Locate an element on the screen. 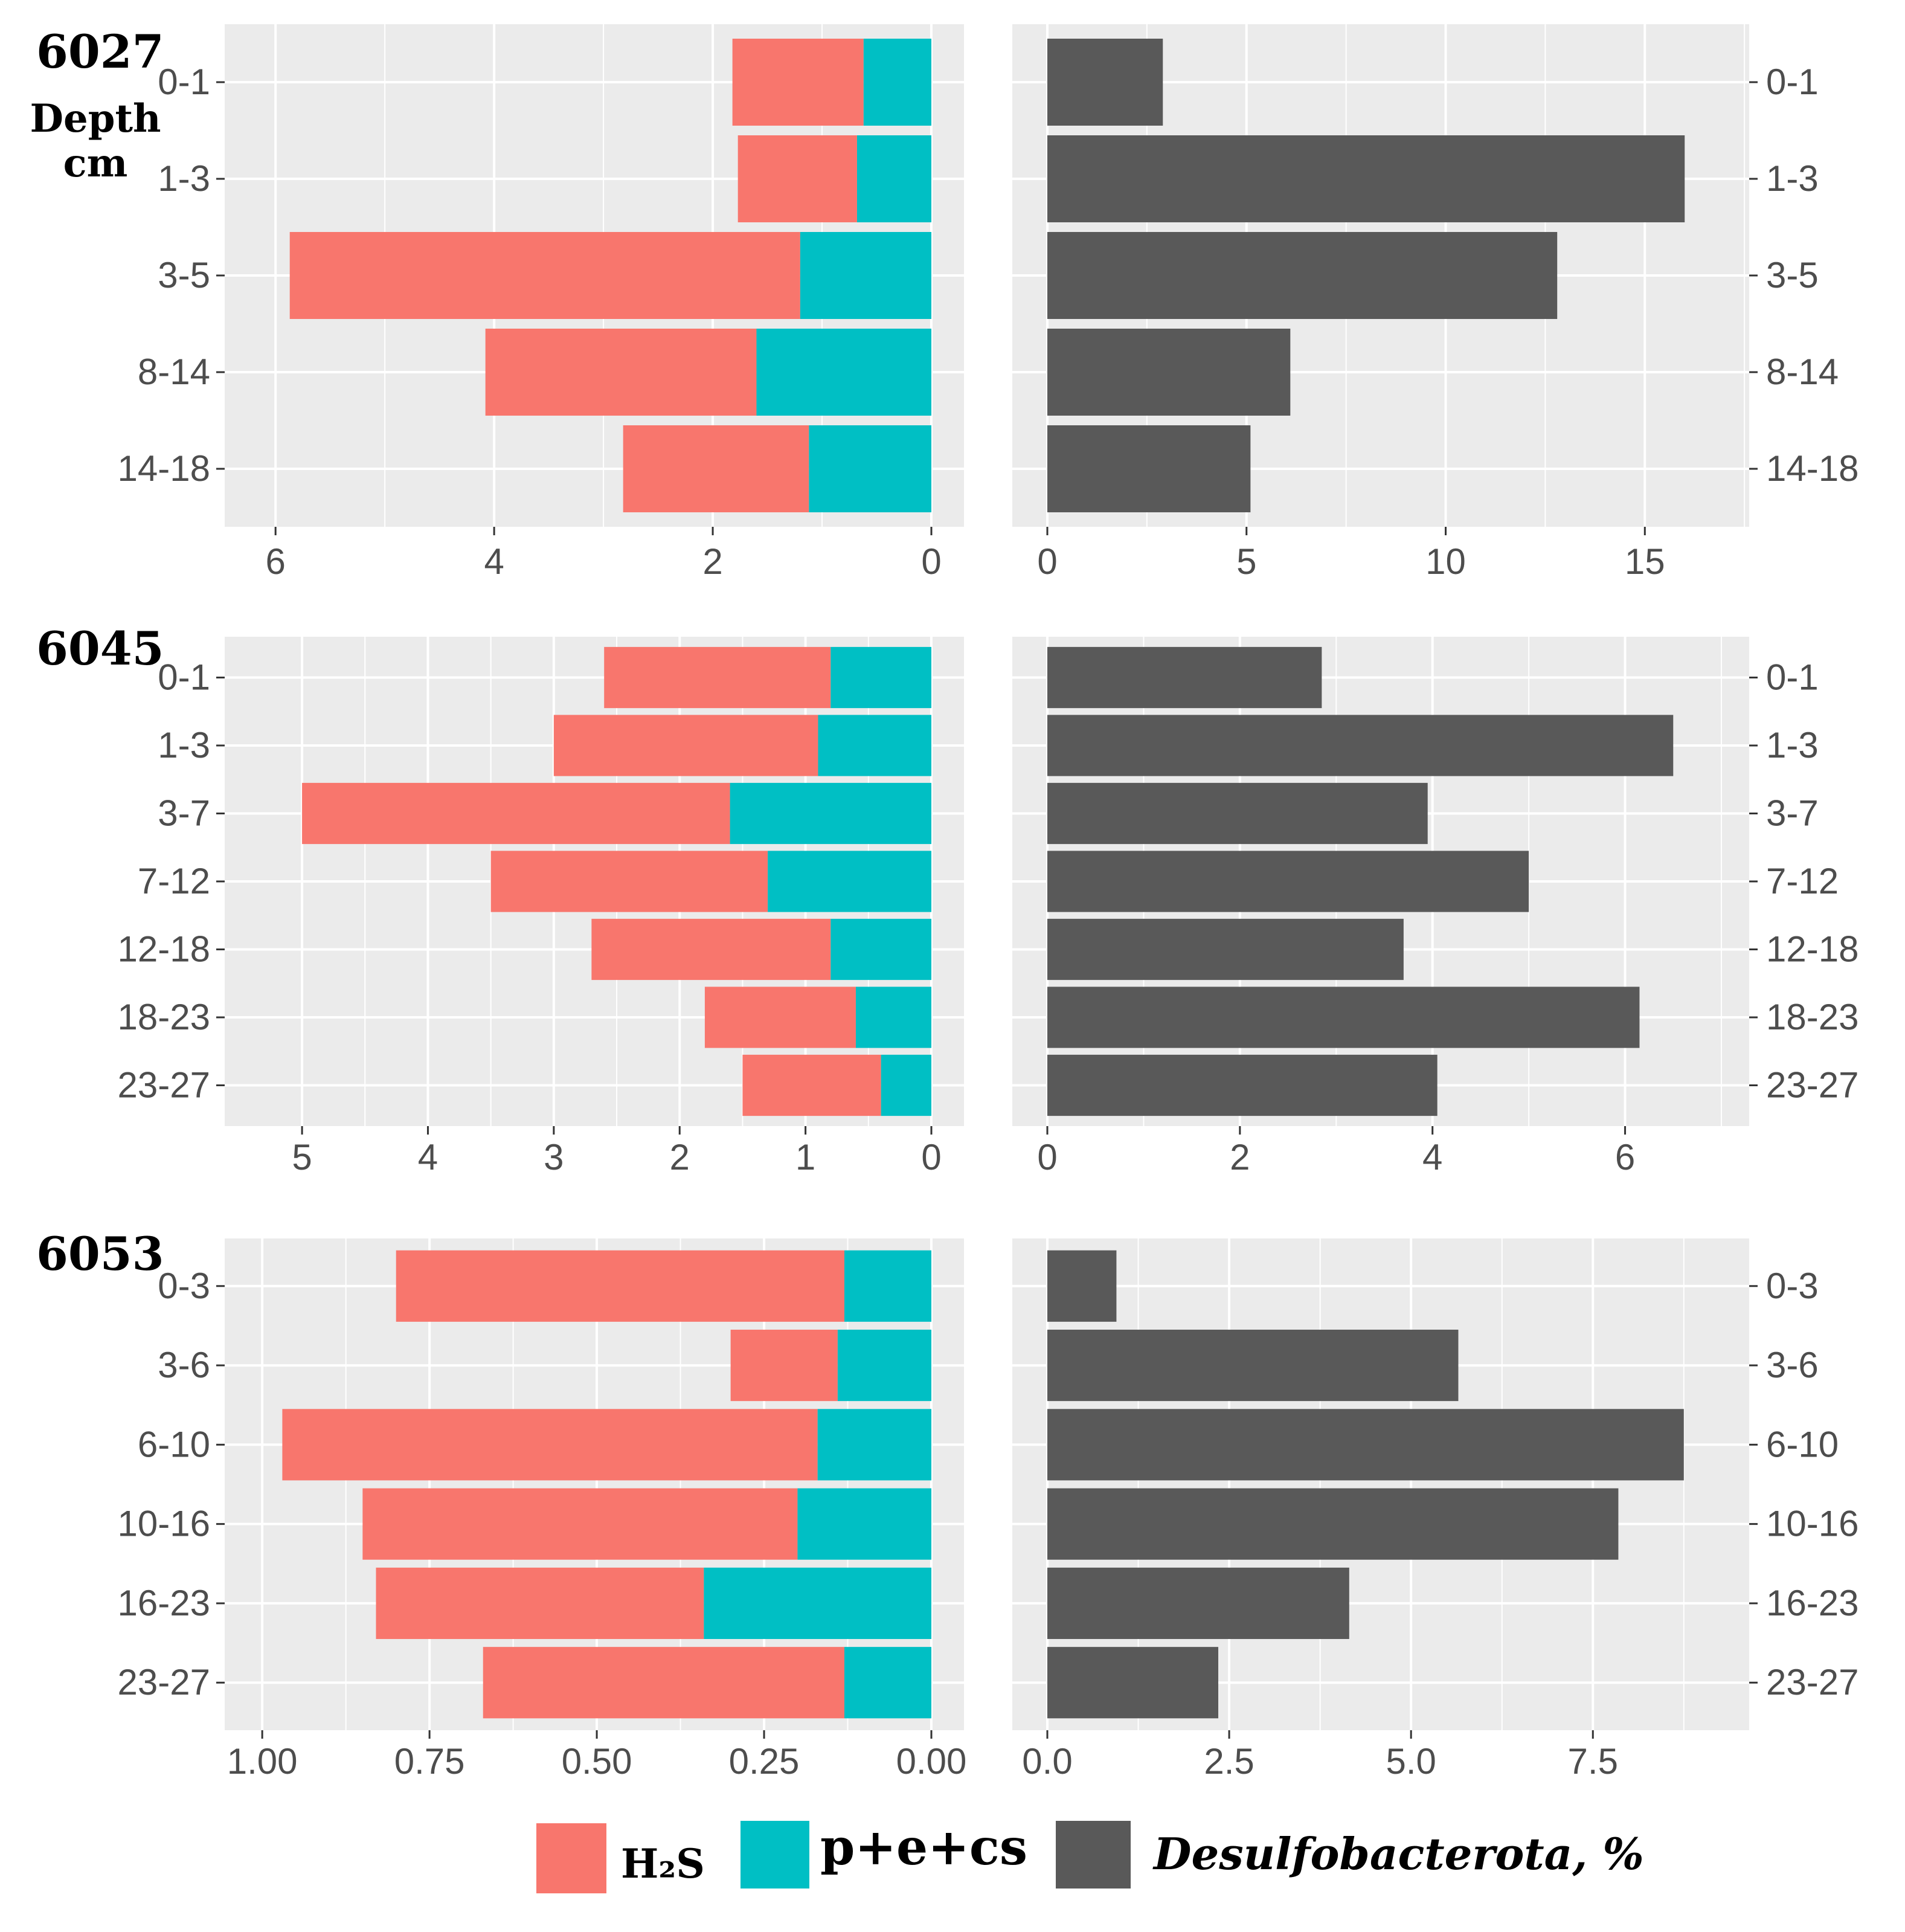 The image size is (1905, 1932). legend-key-h2s is located at coordinates (571, 1858).